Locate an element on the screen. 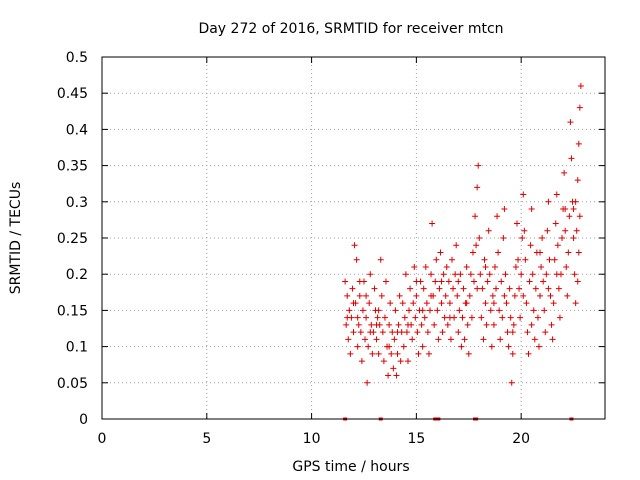 The image size is (640, 480). x-tick-label: 5 is located at coordinates (206, 439).